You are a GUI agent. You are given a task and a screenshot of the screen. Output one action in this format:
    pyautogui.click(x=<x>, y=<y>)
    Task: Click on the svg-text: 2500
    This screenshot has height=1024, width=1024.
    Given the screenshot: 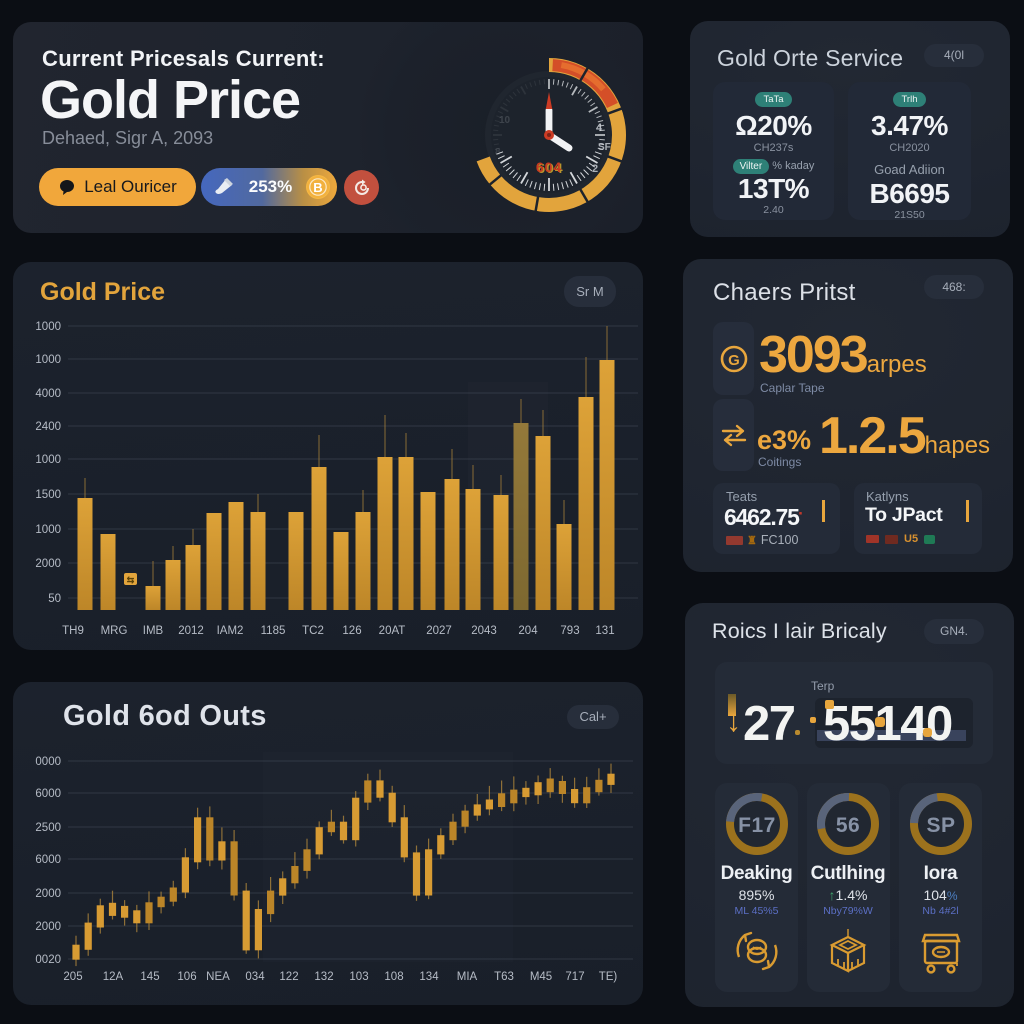 What is the action you would take?
    pyautogui.click(x=48, y=828)
    